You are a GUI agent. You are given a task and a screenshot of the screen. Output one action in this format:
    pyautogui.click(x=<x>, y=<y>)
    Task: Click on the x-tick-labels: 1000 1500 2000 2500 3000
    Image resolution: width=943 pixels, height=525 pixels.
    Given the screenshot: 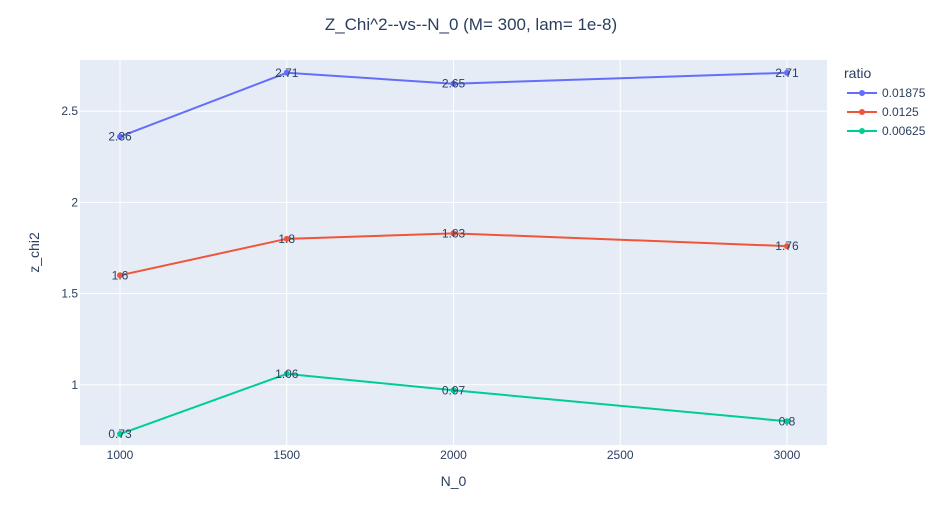 What is the action you would take?
    pyautogui.click(x=454, y=455)
    